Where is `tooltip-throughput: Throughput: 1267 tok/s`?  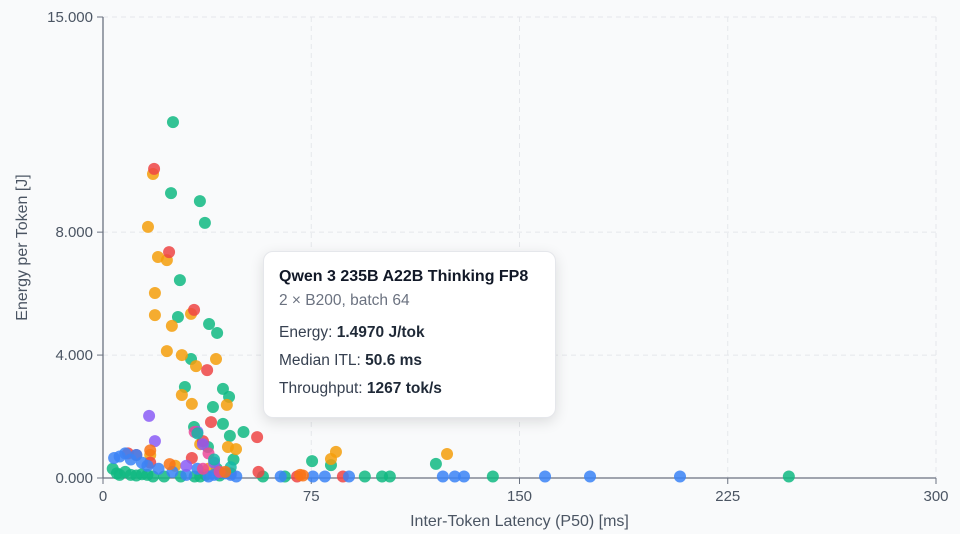 tooltip-throughput: Throughput: 1267 tok/s is located at coordinates (409, 389).